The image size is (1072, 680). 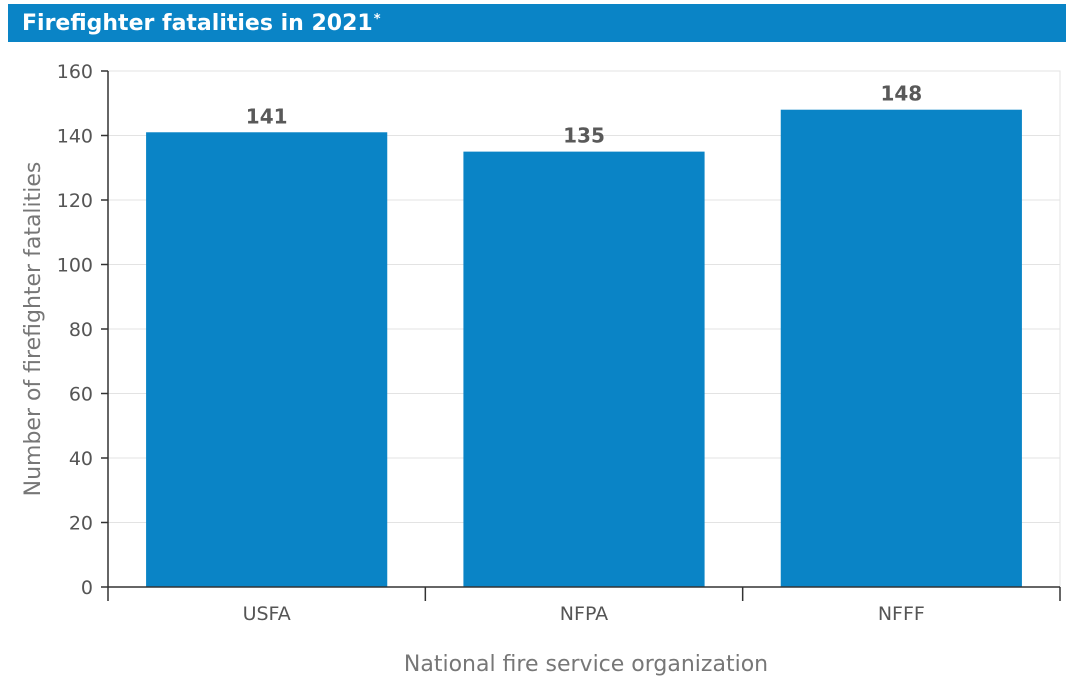 What do you see at coordinates (75, 201) in the screenshot?
I see `y-tick-label: 120` at bounding box center [75, 201].